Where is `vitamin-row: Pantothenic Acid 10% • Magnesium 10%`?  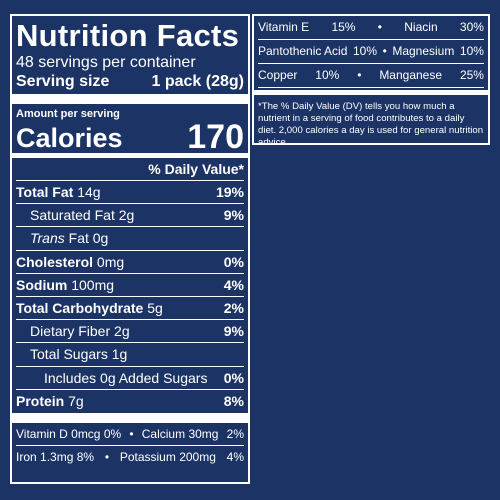 vitamin-row: Pantothenic Acid 10% • Magnesium 10% is located at coordinates (371, 52).